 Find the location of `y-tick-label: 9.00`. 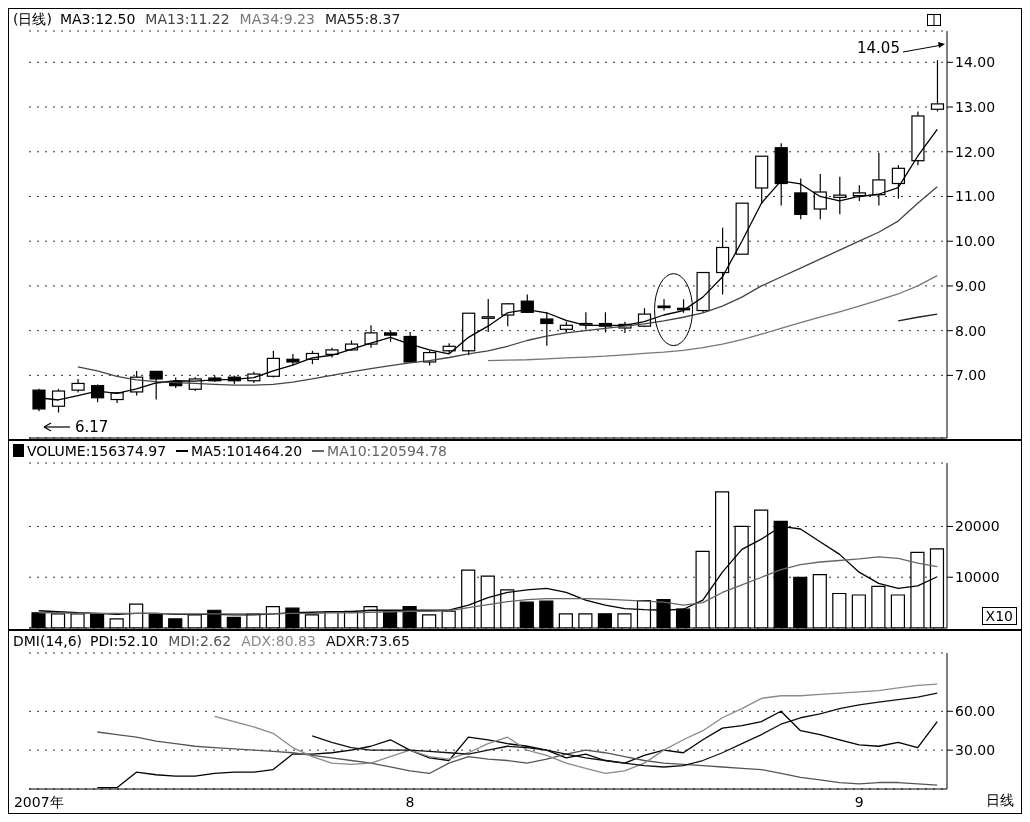

y-tick-label: 9.00 is located at coordinates (971, 285).